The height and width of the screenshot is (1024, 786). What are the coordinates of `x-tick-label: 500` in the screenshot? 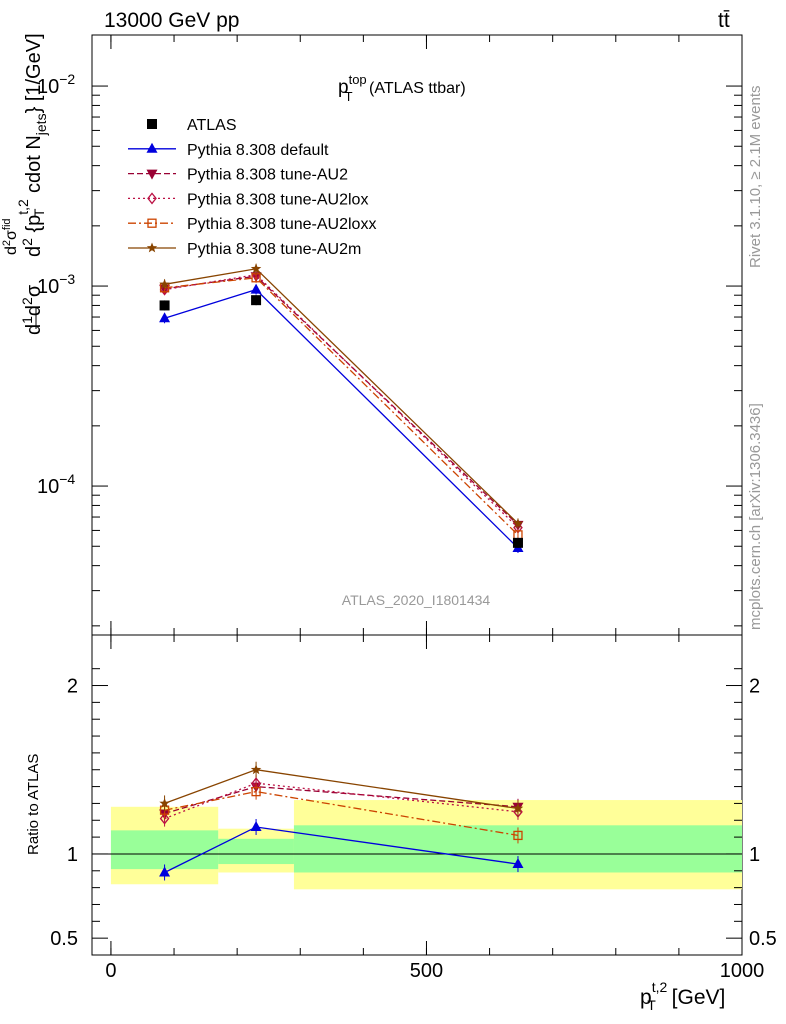 It's located at (426, 971).